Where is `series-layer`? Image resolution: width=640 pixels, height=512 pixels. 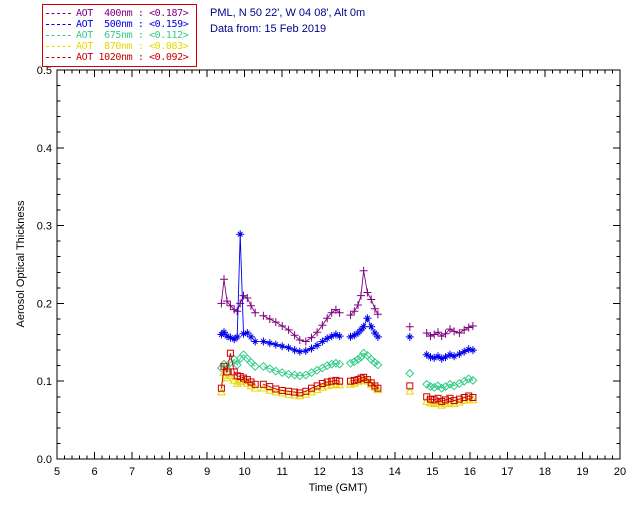
series-layer is located at coordinates (347, 319).